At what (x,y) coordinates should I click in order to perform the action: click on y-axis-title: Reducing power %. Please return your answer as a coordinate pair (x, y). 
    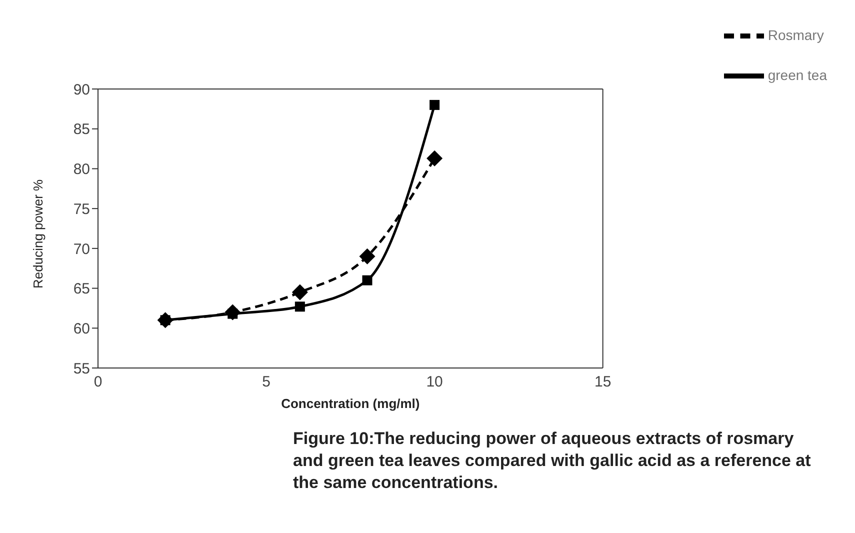
    Looking at the image, I should click on (38, 233).